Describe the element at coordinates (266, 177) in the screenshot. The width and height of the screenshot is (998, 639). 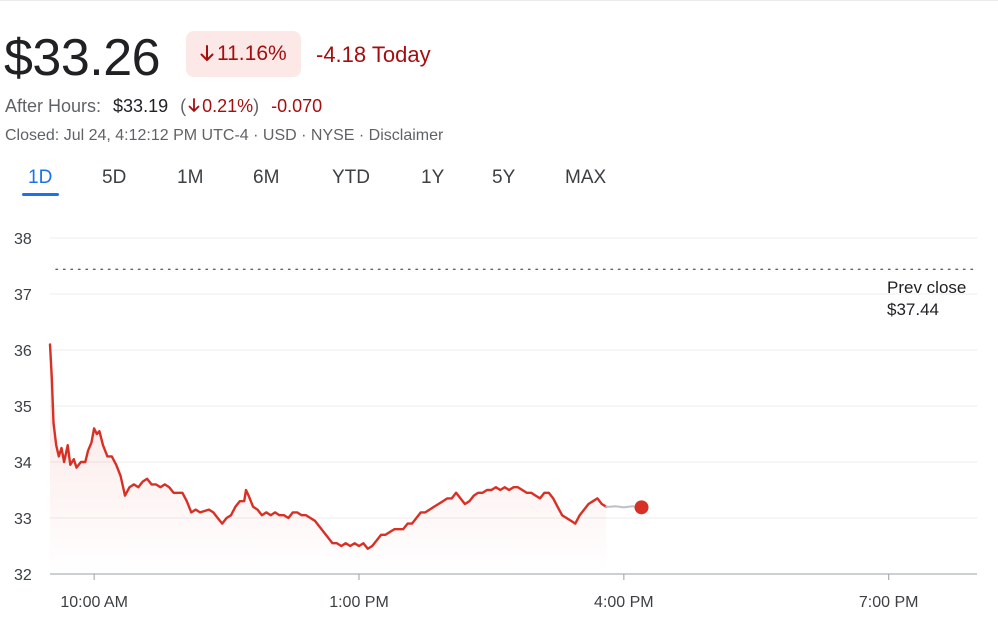
I see `tab-6m: 6M` at that location.